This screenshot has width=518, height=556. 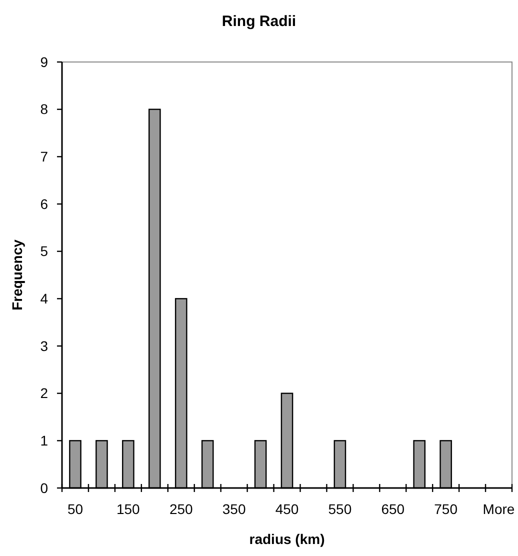 I want to click on x-tick-label: More, so click(x=498, y=509).